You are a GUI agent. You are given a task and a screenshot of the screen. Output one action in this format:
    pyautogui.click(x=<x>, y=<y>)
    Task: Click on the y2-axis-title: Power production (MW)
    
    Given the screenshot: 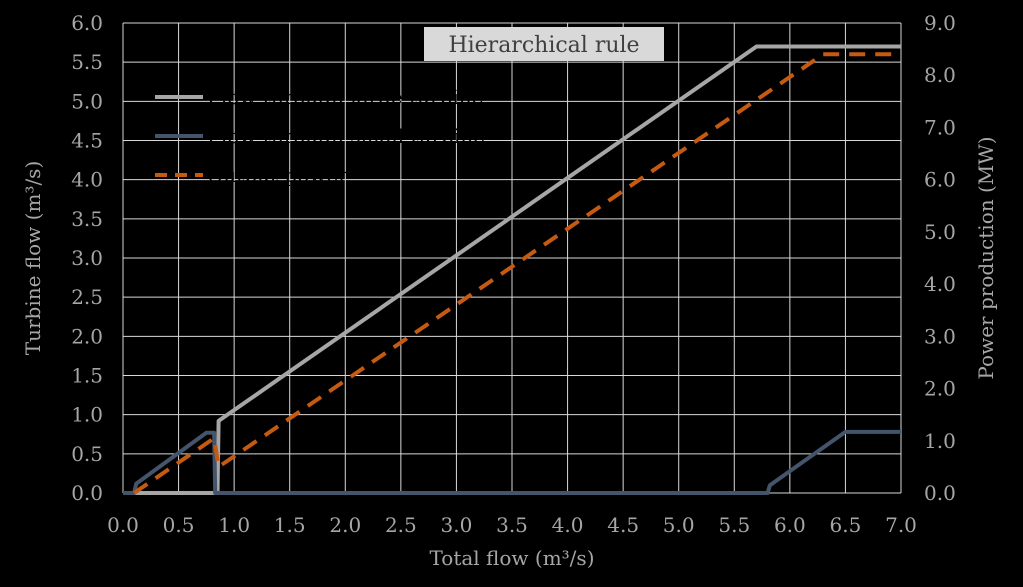 What is the action you would take?
    pyautogui.click(x=986, y=257)
    